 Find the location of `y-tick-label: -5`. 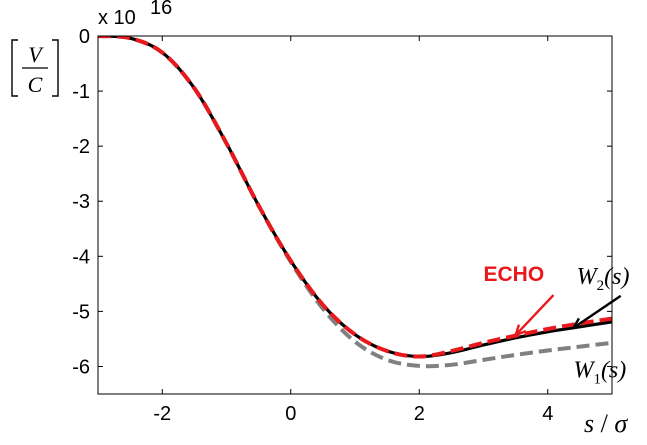

y-tick-label: -5 is located at coordinates (81, 312).